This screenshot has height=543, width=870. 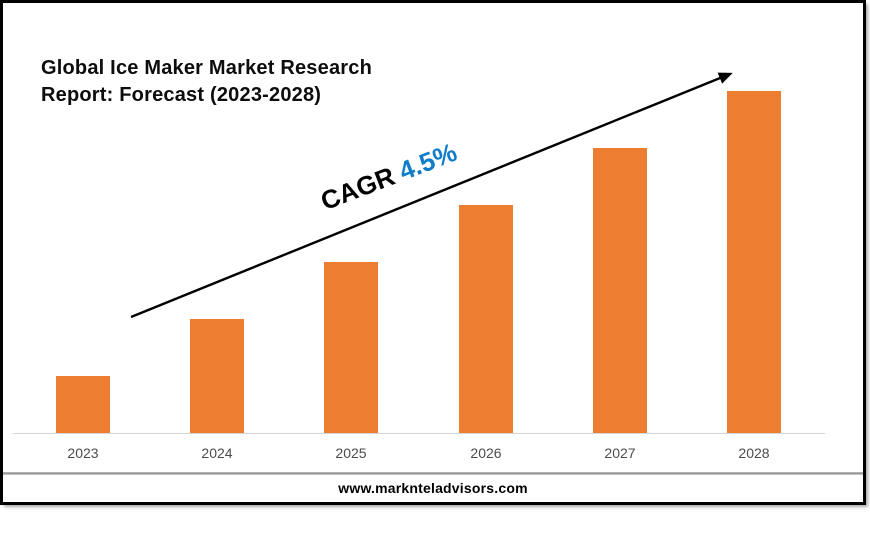 I want to click on bar-2024, so click(x=217, y=376).